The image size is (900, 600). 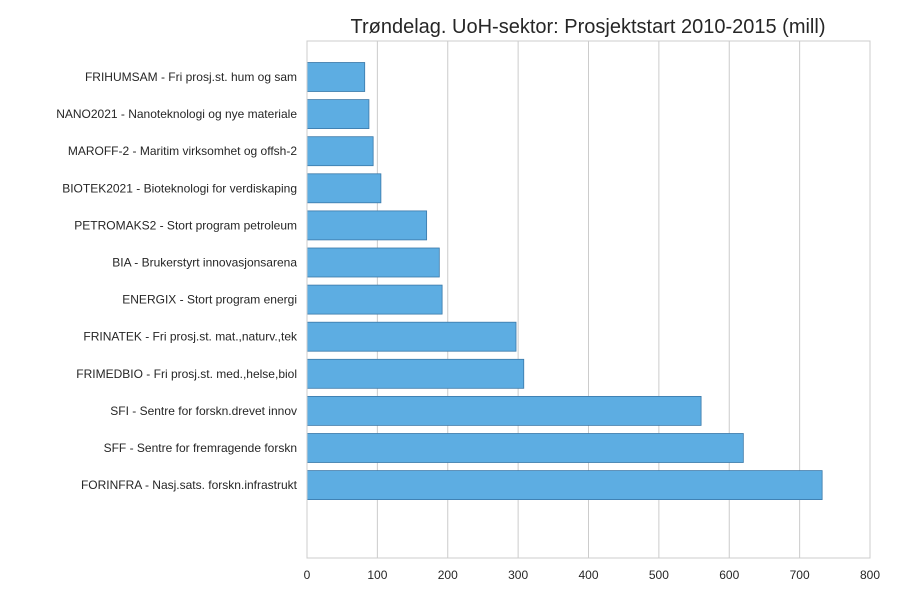 I want to click on x-tick-label: 300, so click(x=518, y=575).